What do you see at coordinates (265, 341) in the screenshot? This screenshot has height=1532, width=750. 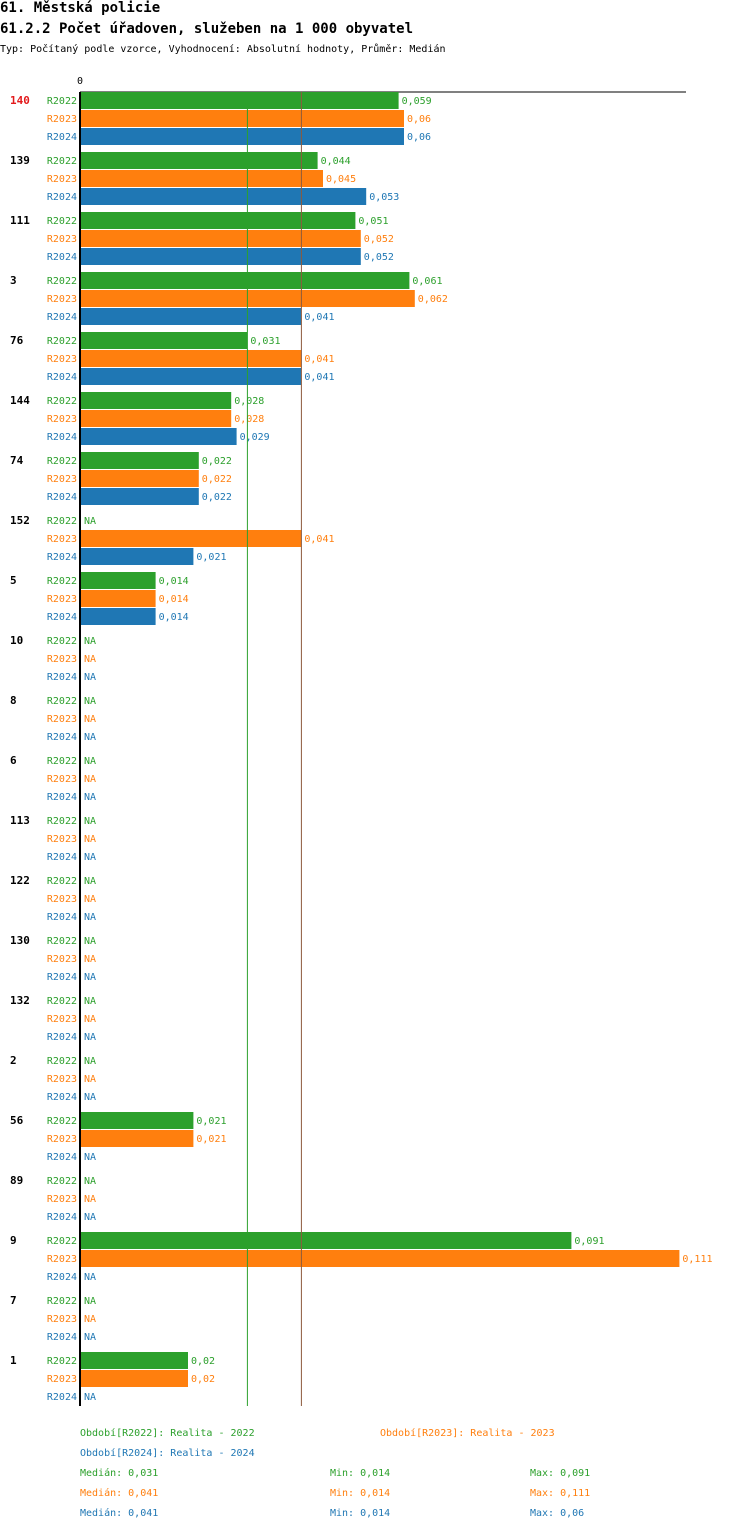 I see `value-label: 0,031` at bounding box center [265, 341].